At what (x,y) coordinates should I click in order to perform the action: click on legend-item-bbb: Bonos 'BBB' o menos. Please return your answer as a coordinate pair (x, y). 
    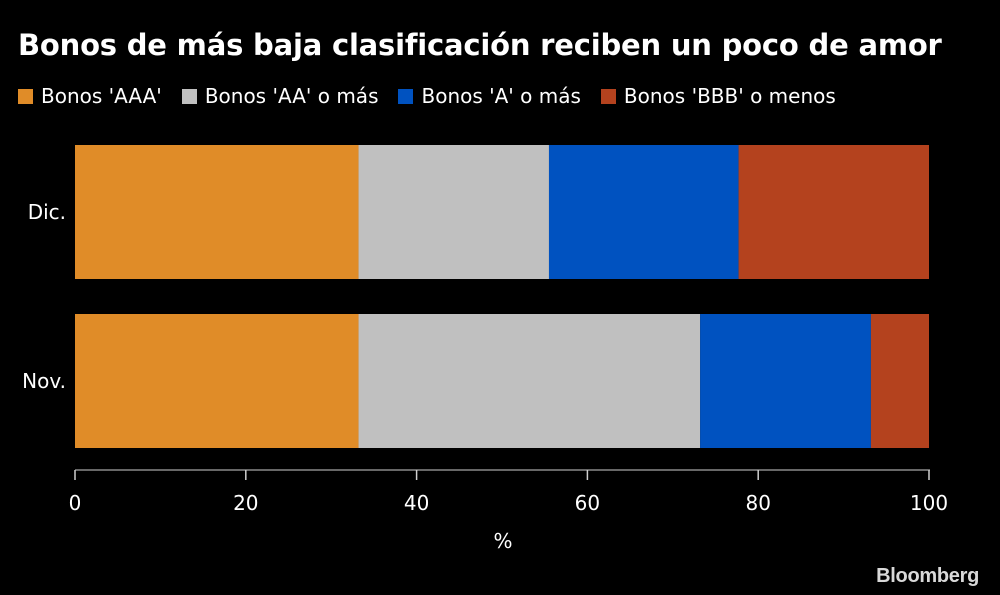
    Looking at the image, I should click on (718, 96).